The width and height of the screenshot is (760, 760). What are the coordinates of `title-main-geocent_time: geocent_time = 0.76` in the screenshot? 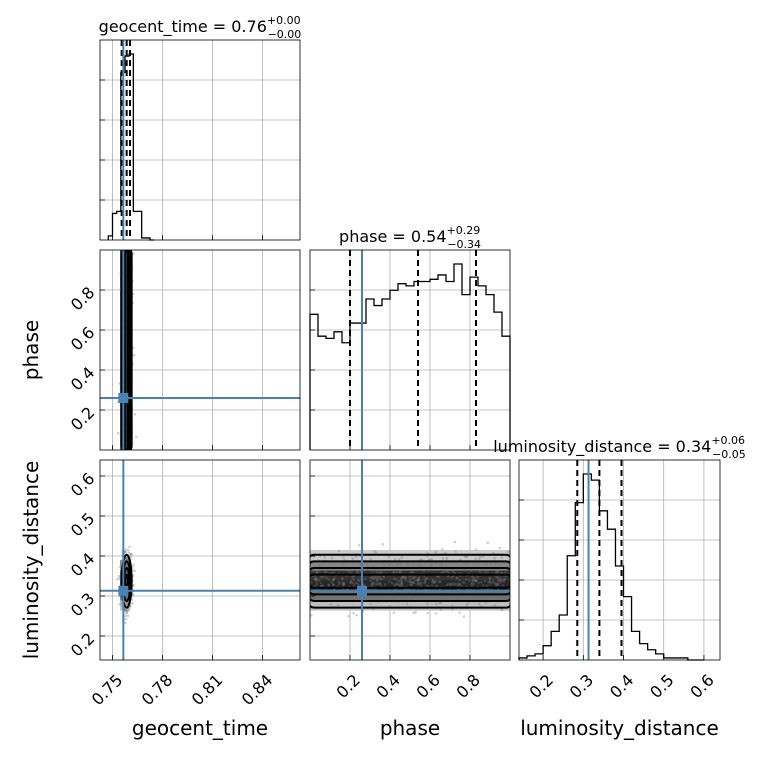 It's located at (183, 27).